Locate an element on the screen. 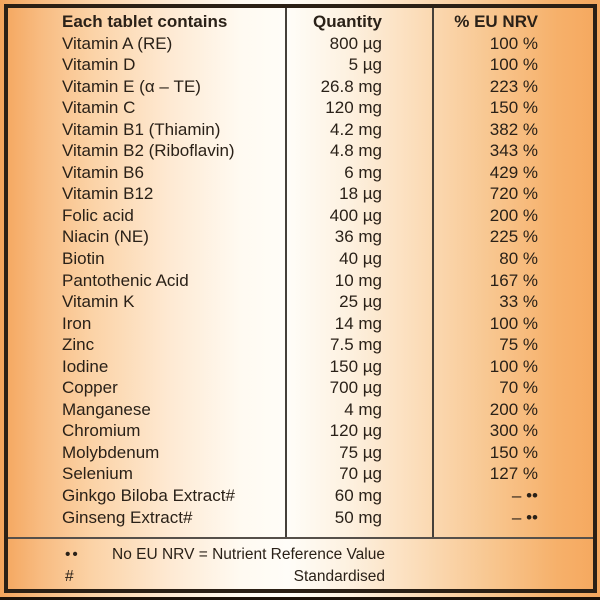 This screenshot has width=600, height=600. nutrient-name: Niacin (NE) is located at coordinates (105, 237).